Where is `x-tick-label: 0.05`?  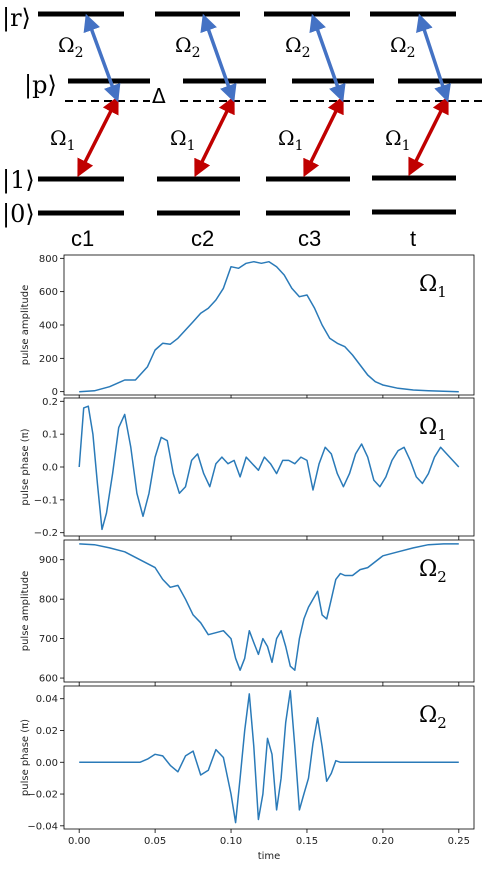 x-tick-label: 0.05 is located at coordinates (155, 841).